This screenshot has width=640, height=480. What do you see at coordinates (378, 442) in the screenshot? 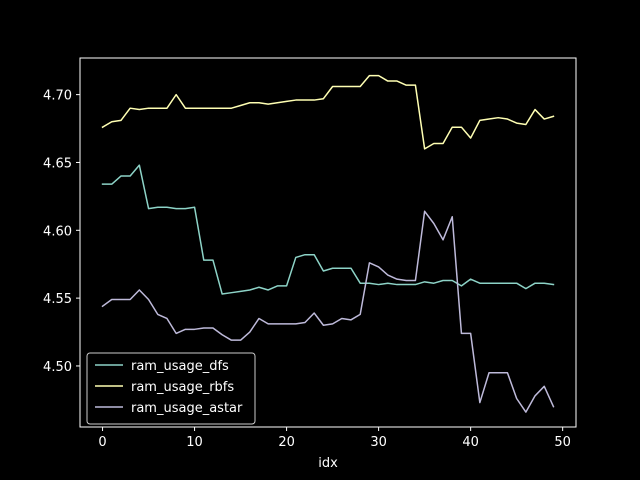
I see `x-tick-label: 30` at bounding box center [378, 442].